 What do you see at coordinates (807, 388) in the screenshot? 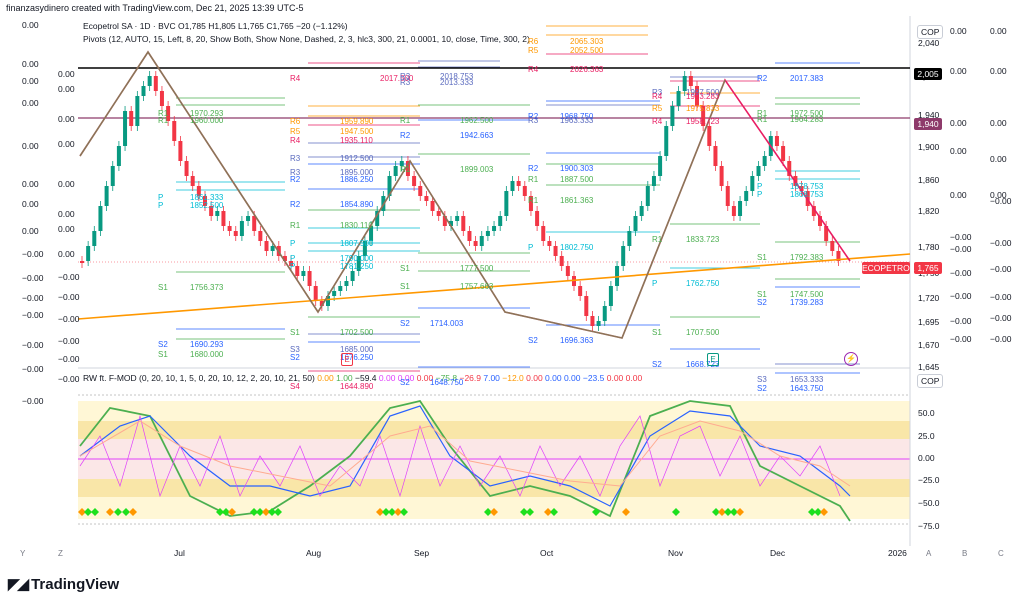
I see `pivot-level-value: 1643.750` at bounding box center [807, 388].